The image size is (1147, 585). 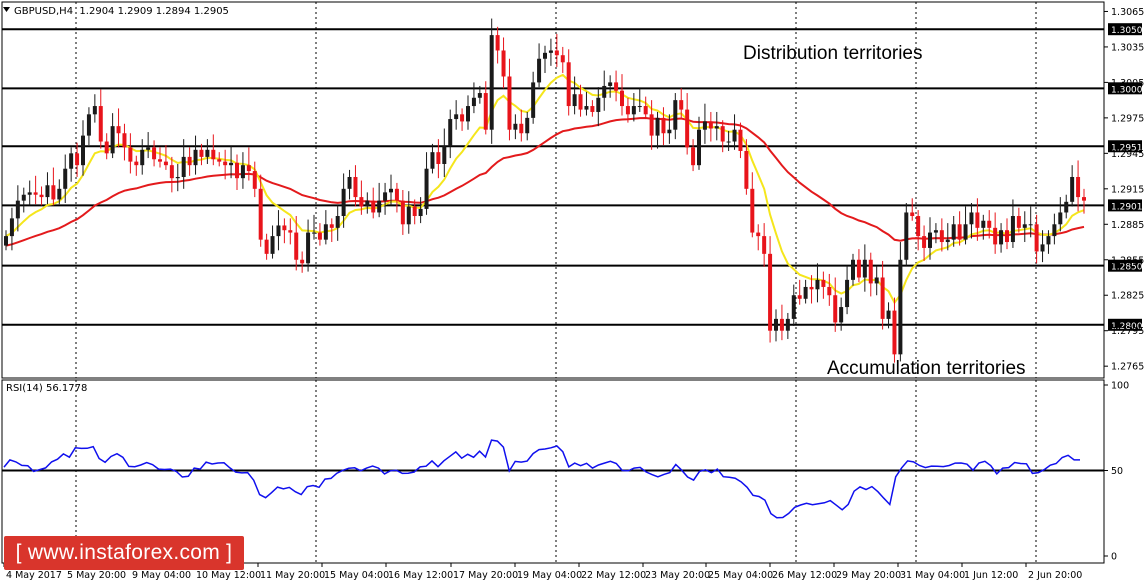 What do you see at coordinates (228, 575) in the screenshot?
I see `time-tick-label: 10 May 12:00` at bounding box center [228, 575].